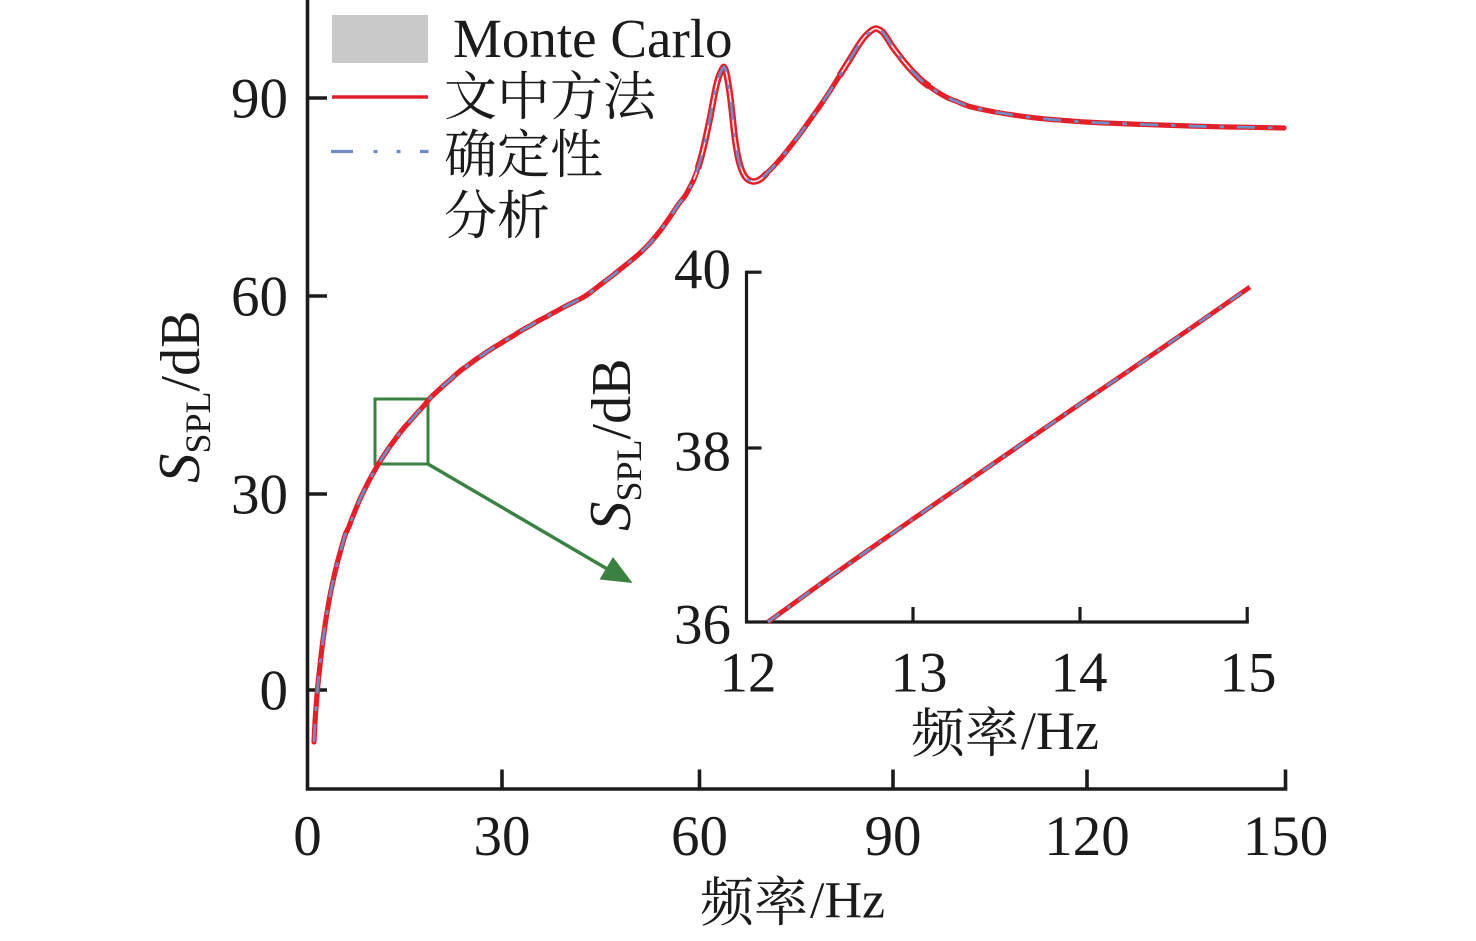 The width and height of the screenshot is (1476, 941). I want to click on svg-text: 150, so click(1286, 836).